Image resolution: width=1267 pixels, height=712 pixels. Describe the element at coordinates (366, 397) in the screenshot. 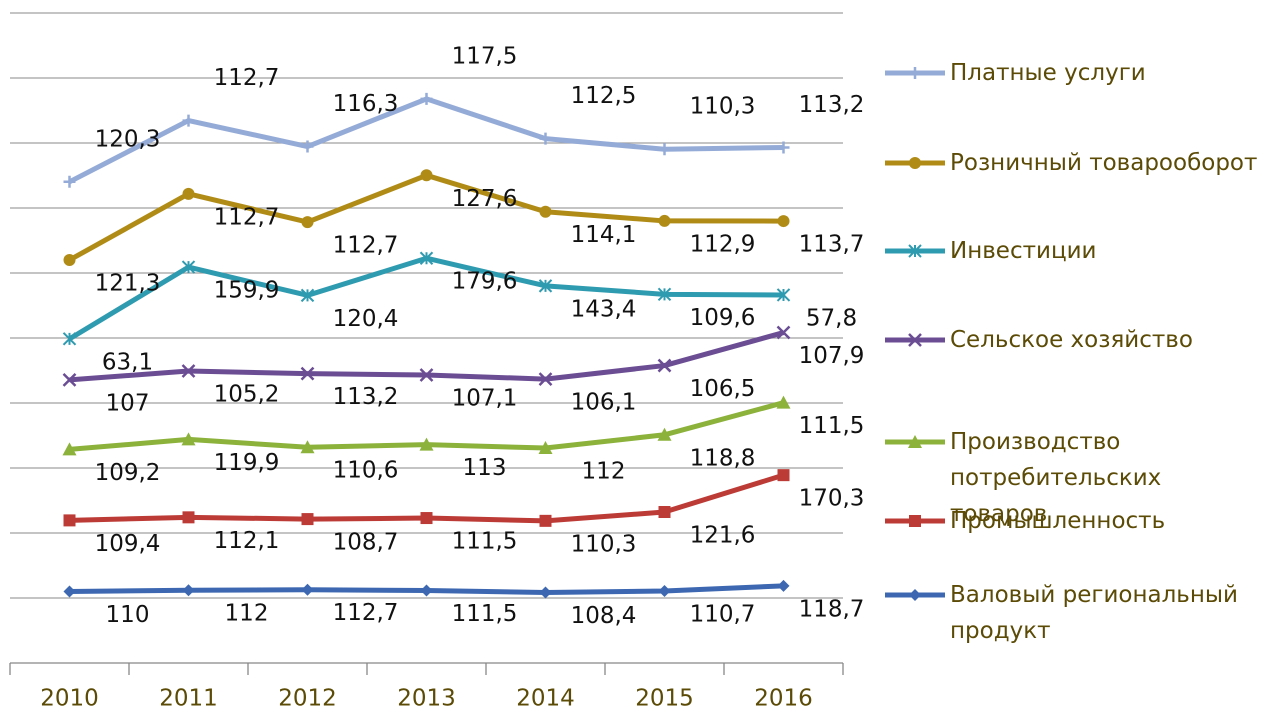

I see `data-label: 113,2` at that location.